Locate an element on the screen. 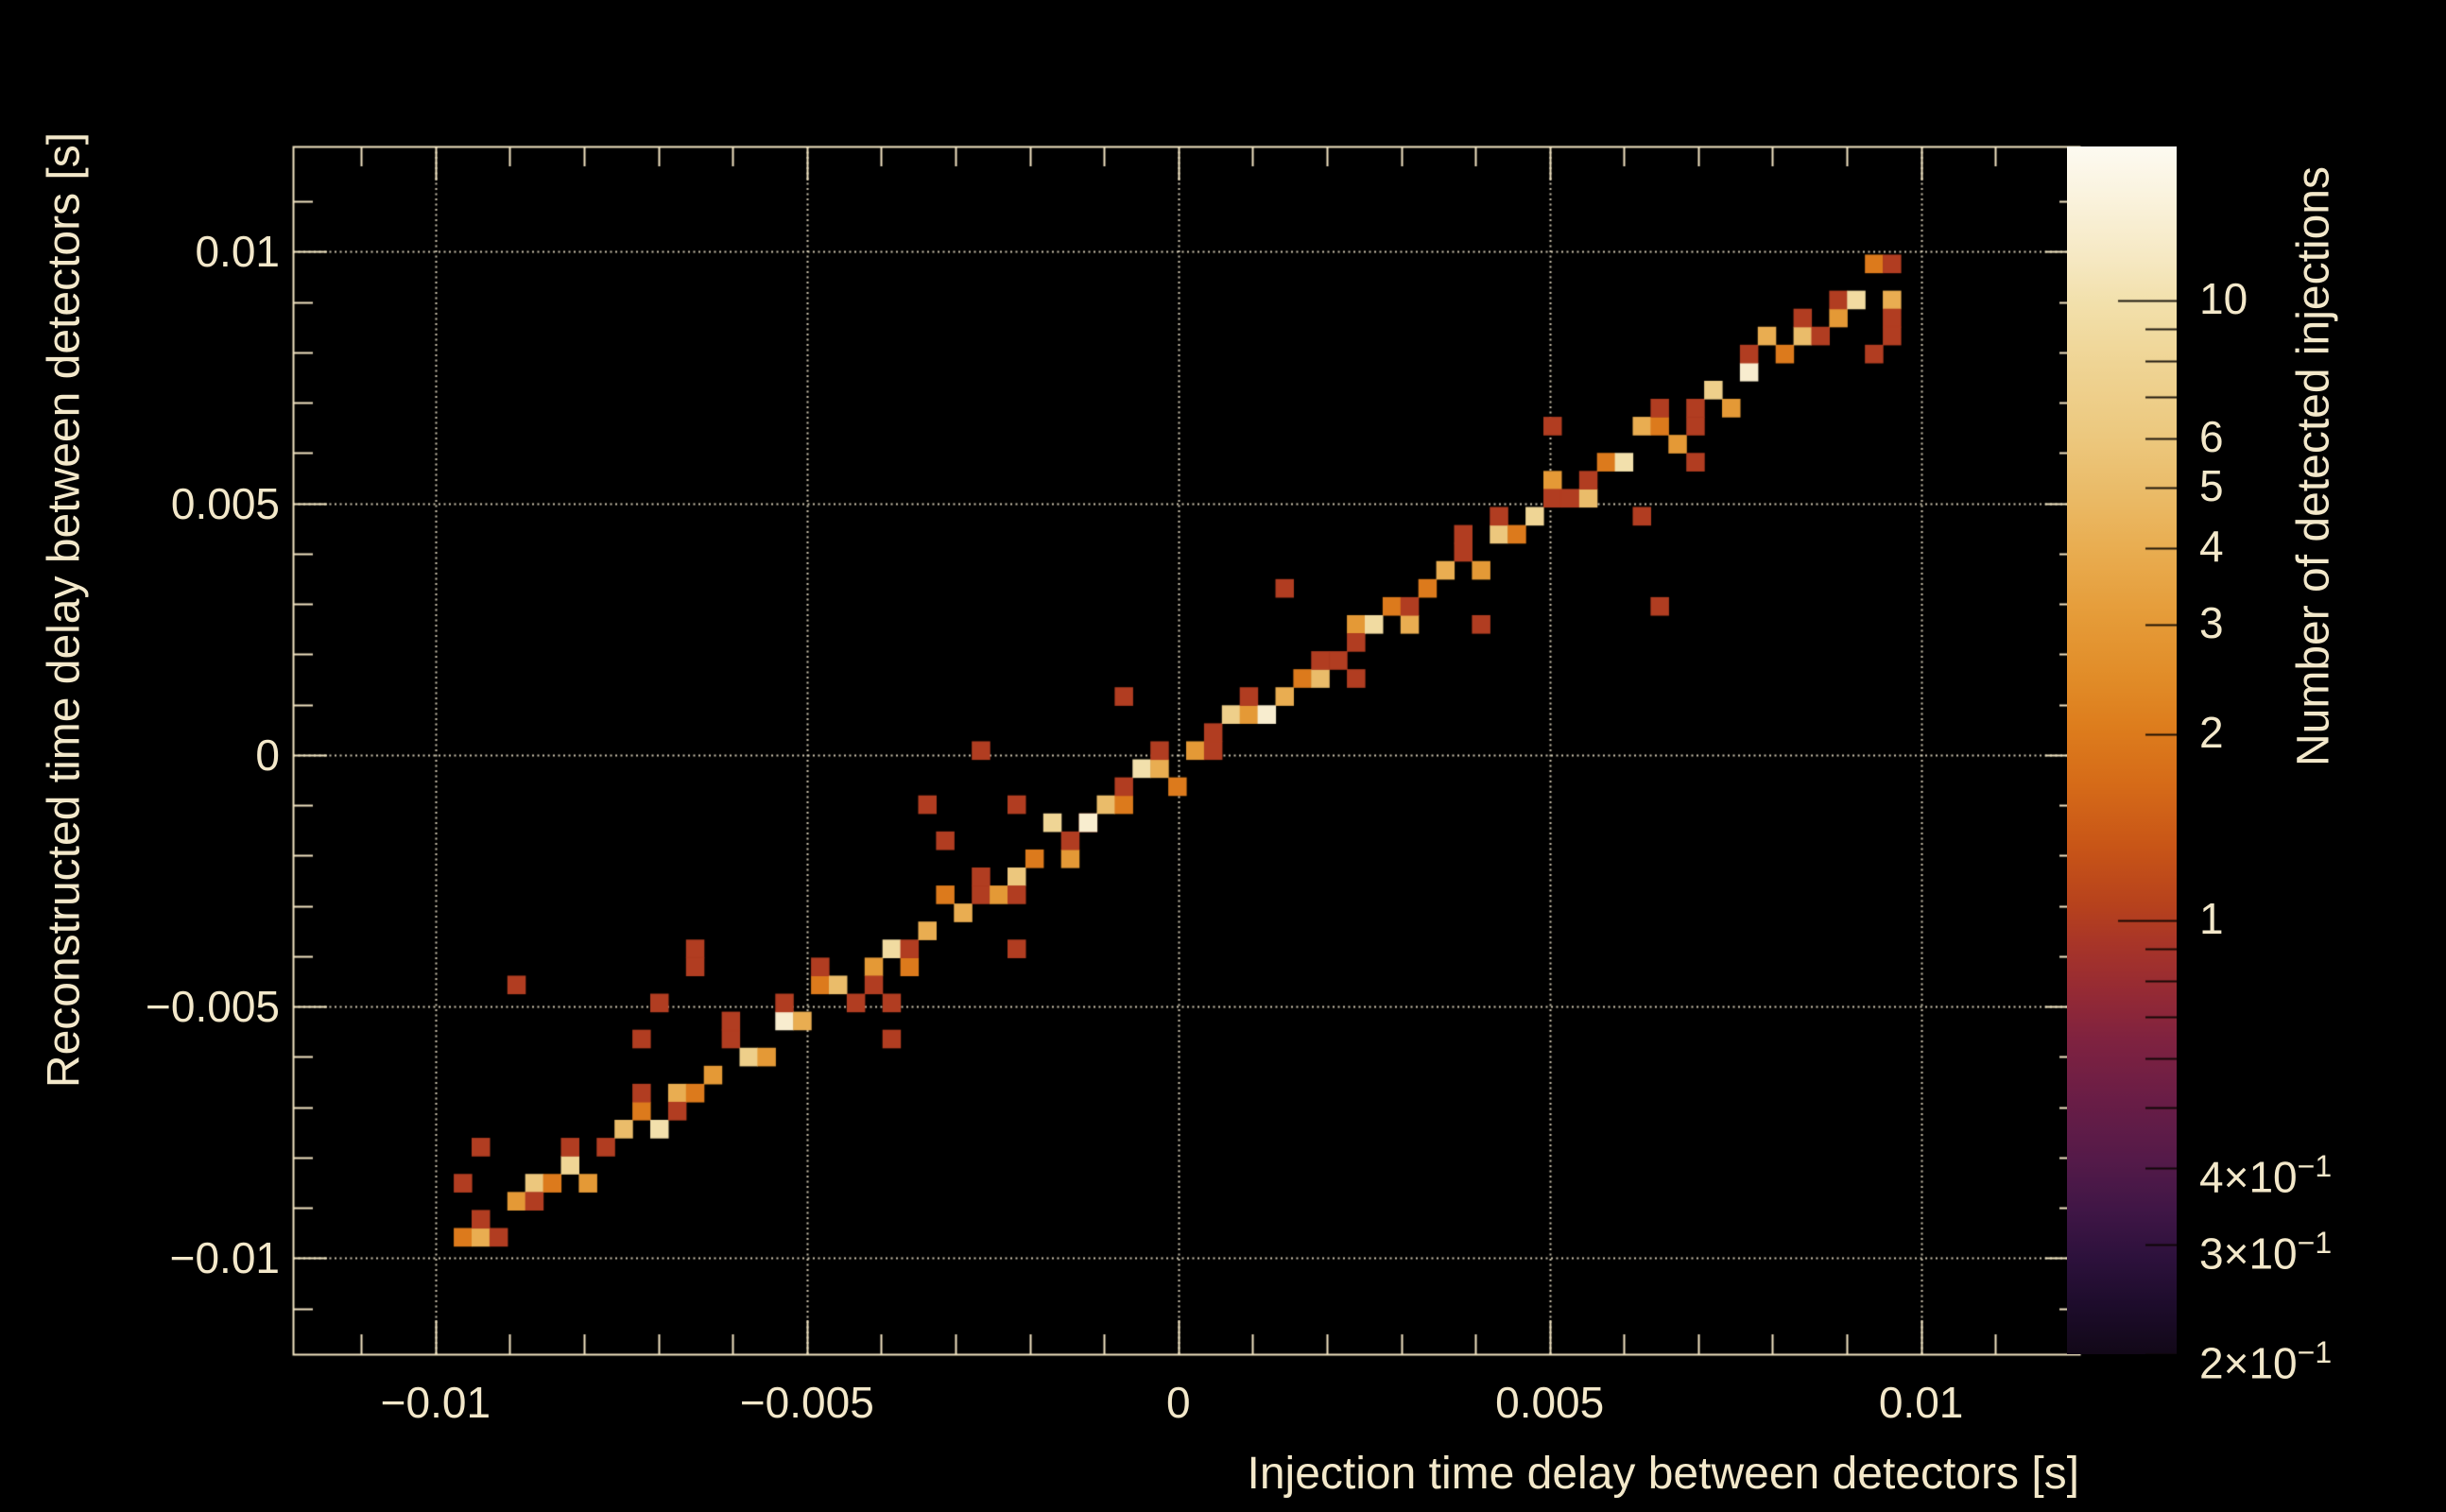  y-tick-label: 0.01 is located at coordinates (237, 252).